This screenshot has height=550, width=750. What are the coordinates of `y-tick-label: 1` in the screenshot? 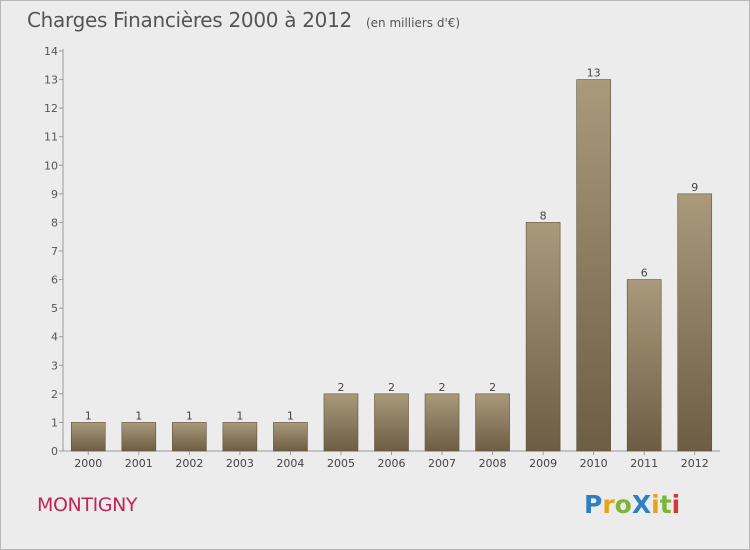 It's located at (54, 422).